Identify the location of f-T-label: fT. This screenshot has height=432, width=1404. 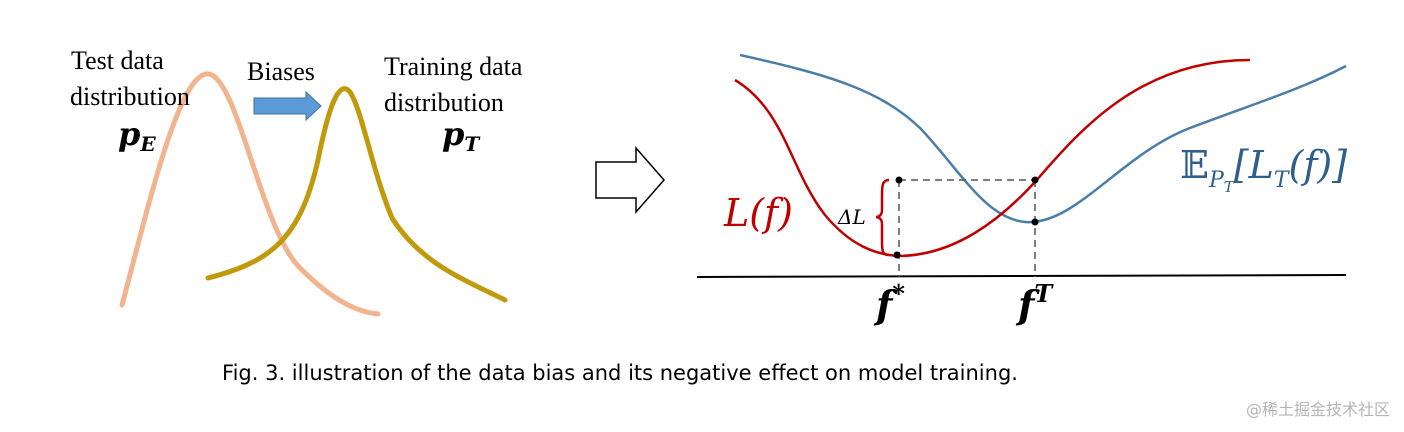
(1034, 303).